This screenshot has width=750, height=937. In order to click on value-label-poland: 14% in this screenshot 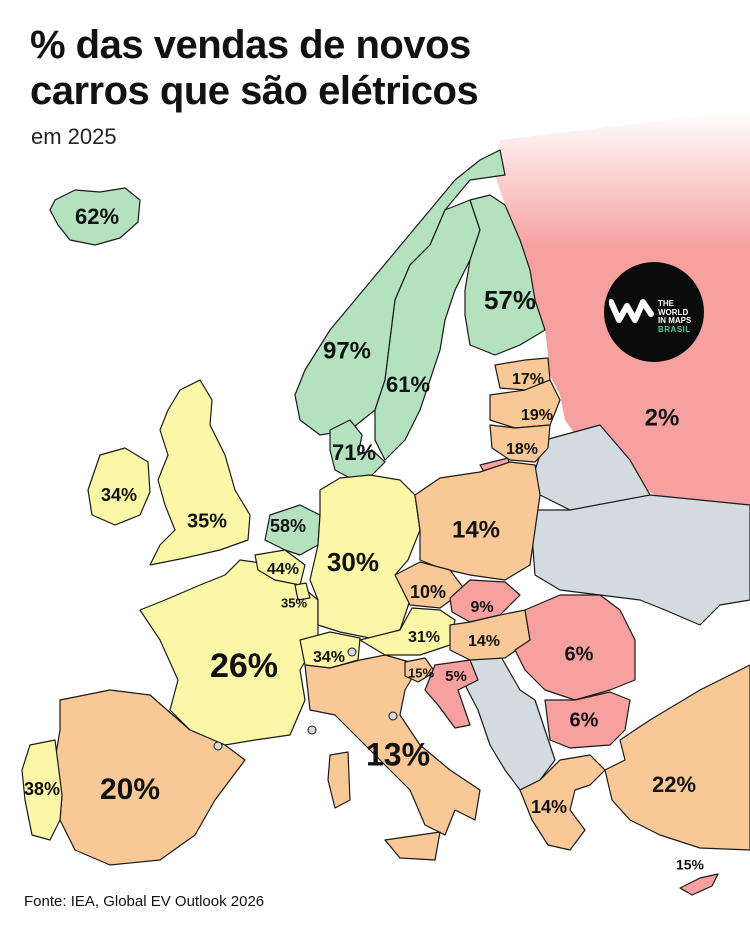, I will do `click(476, 529)`.